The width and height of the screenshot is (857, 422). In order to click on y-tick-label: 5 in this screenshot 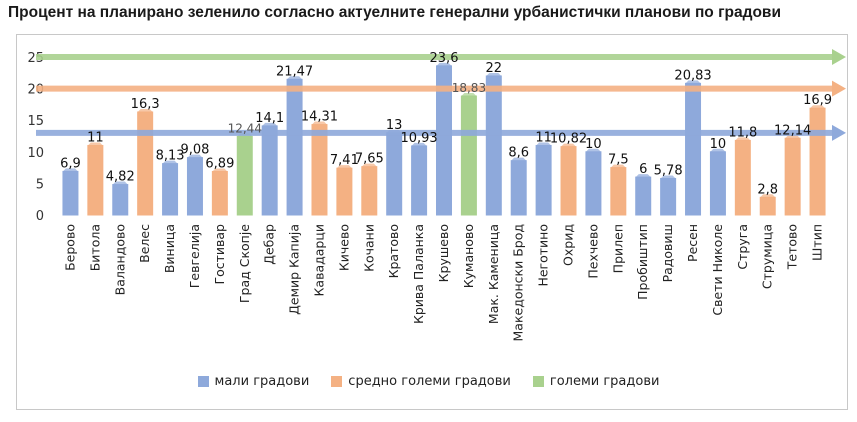, I will do `click(40, 184)`.